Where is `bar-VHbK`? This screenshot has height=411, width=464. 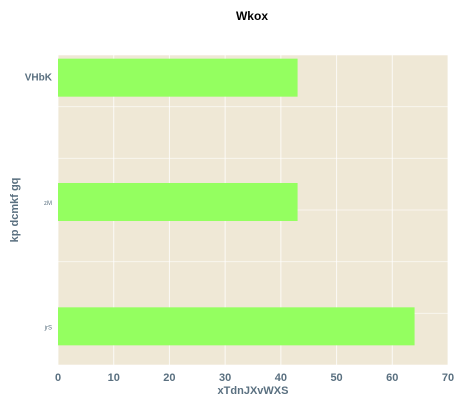
bar-VHbK is located at coordinates (178, 77).